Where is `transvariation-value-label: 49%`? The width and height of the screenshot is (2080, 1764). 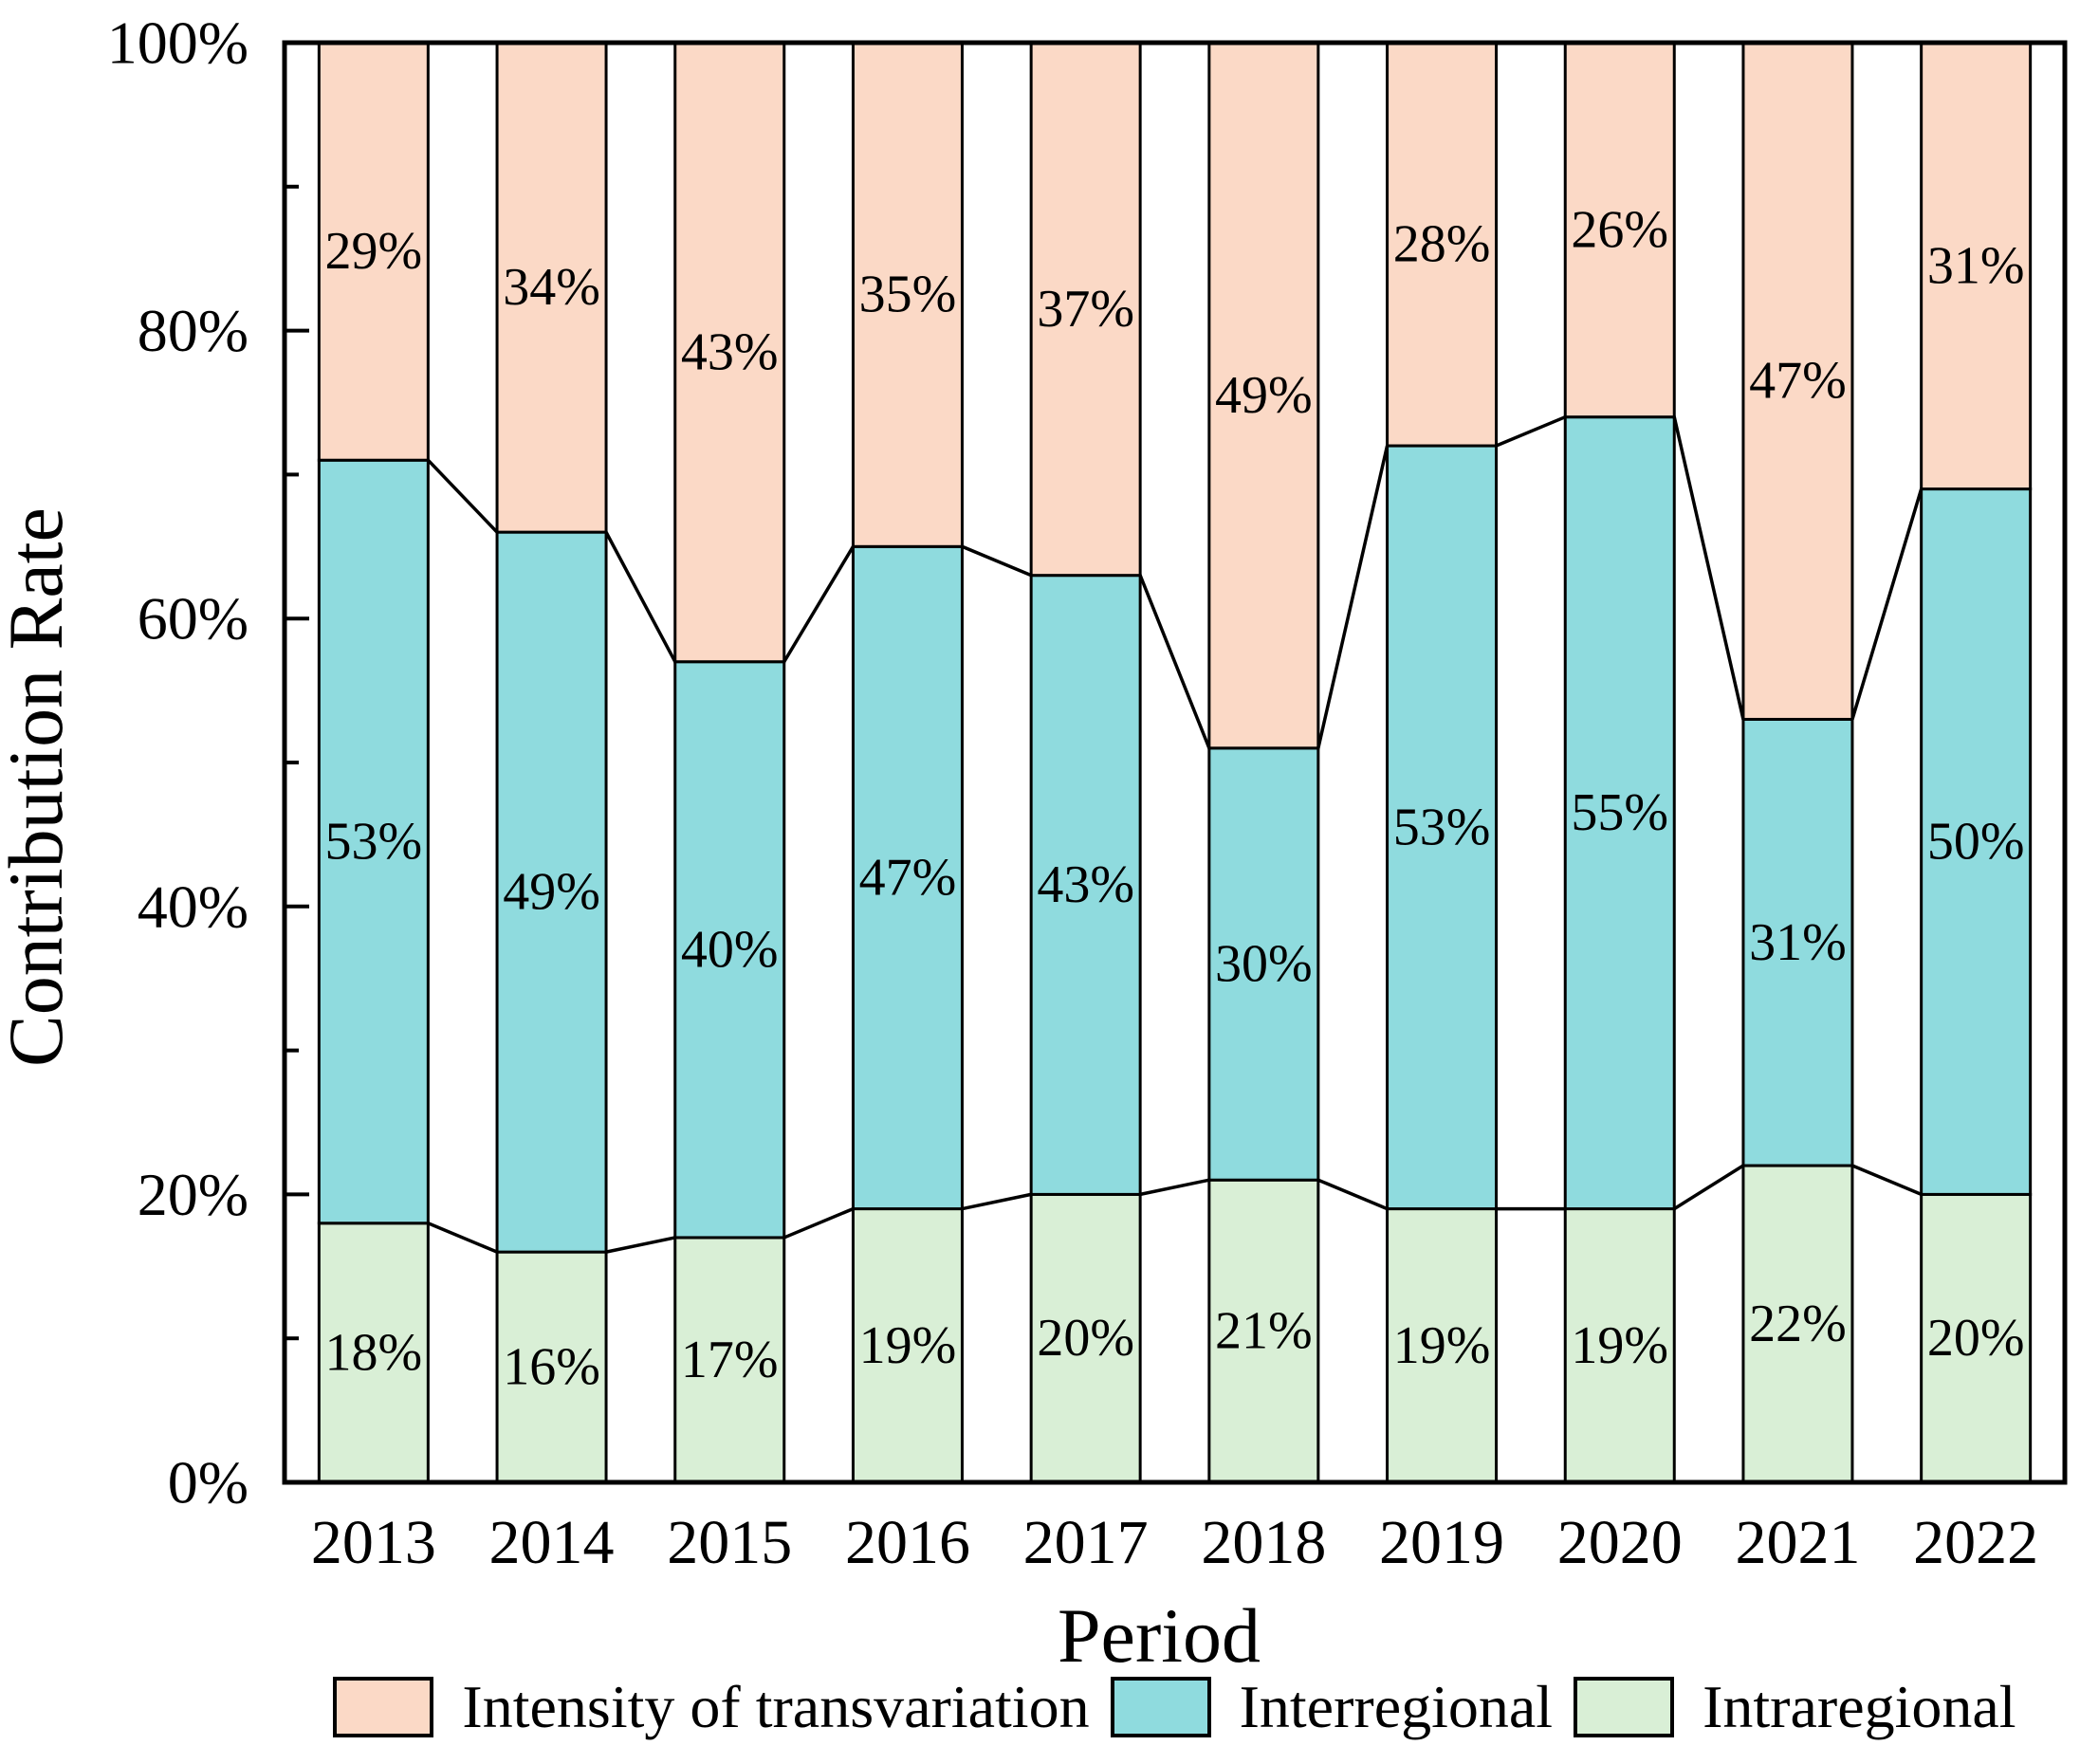
transvariation-value-label: 49% is located at coordinates (1264, 396).